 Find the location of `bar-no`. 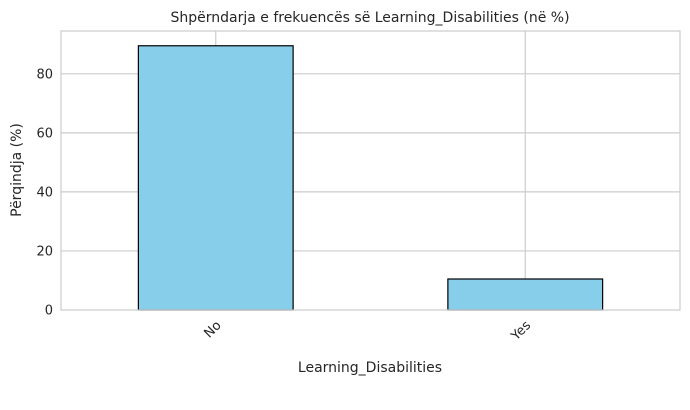

bar-no is located at coordinates (215, 178).